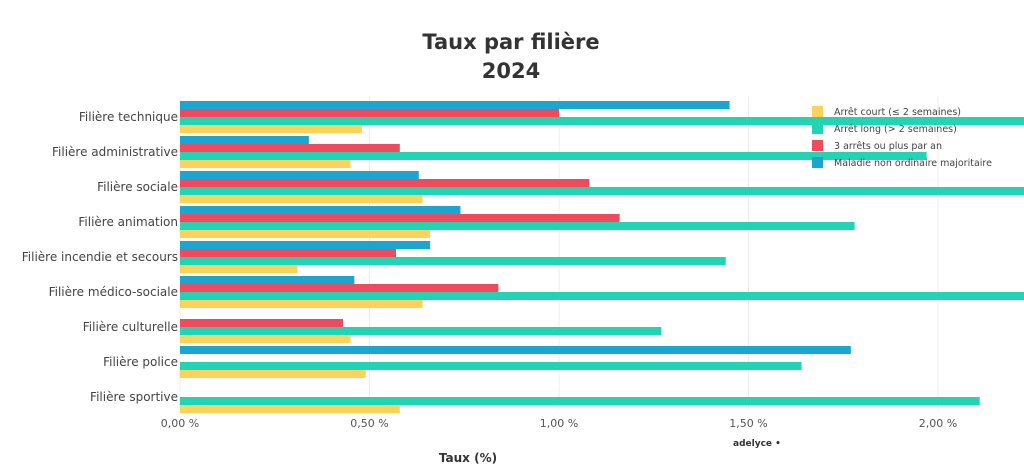 This screenshot has width=1024, height=467. I want to click on brand-label: adelyce •, so click(757, 444).